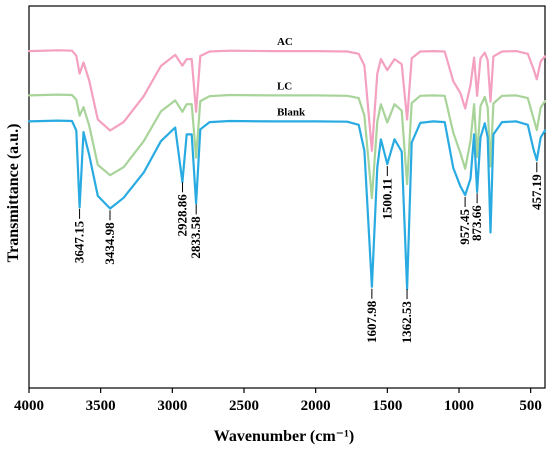 This screenshot has height=454, width=550. Describe the element at coordinates (79, 241) in the screenshot. I see `peak-label: 3647.15` at that location.